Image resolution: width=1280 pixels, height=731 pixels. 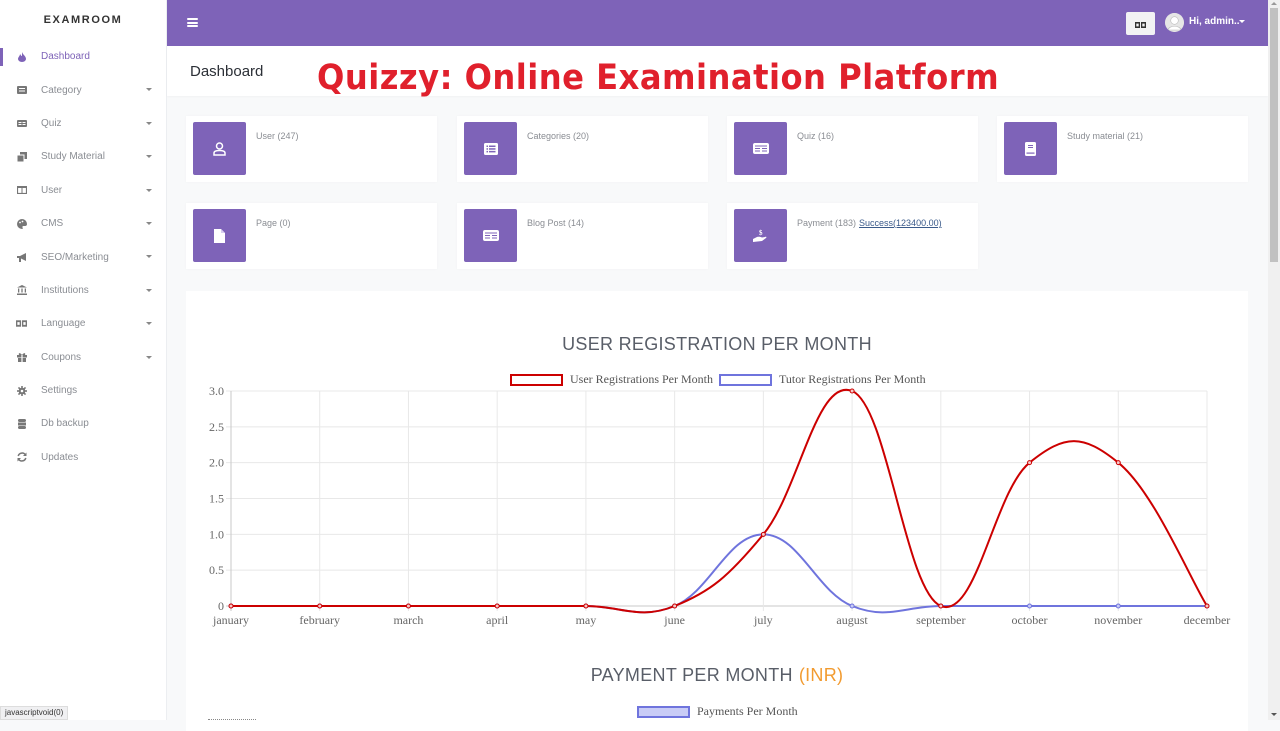 What do you see at coordinates (273, 223) in the screenshot?
I see `stat-label: Page (0)` at bounding box center [273, 223].